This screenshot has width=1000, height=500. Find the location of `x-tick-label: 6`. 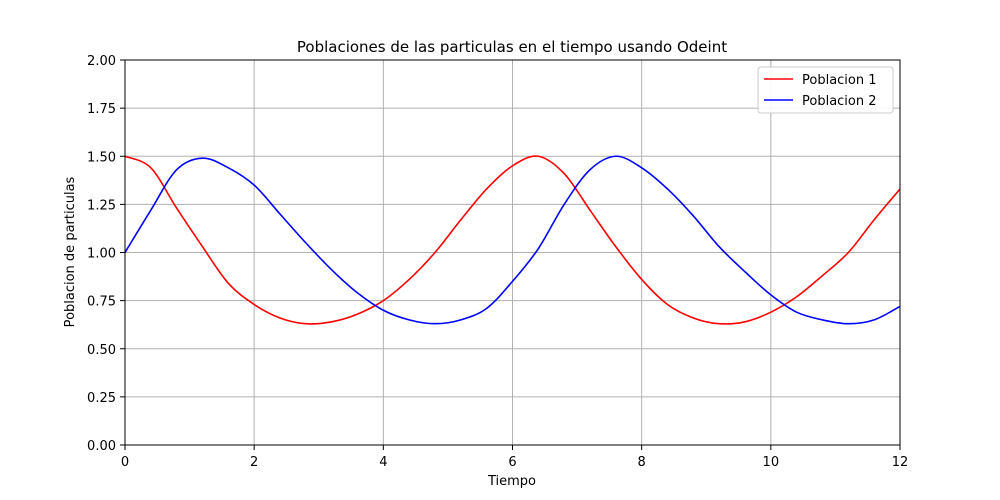

x-tick-label: 6 is located at coordinates (512, 462).